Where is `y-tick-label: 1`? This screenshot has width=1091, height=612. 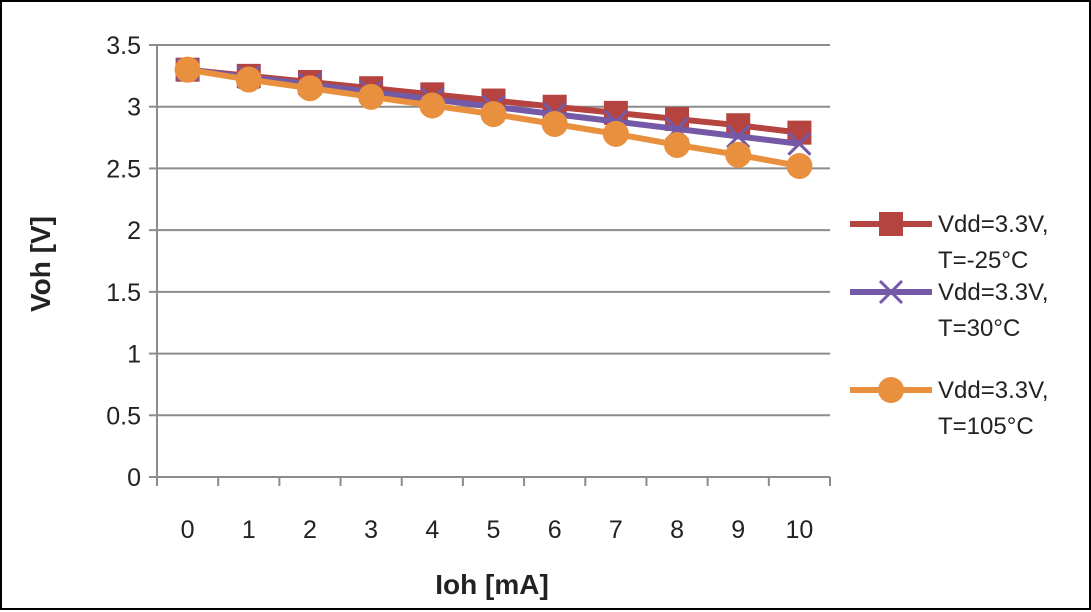 y-tick-label: 1 is located at coordinates (134, 355).